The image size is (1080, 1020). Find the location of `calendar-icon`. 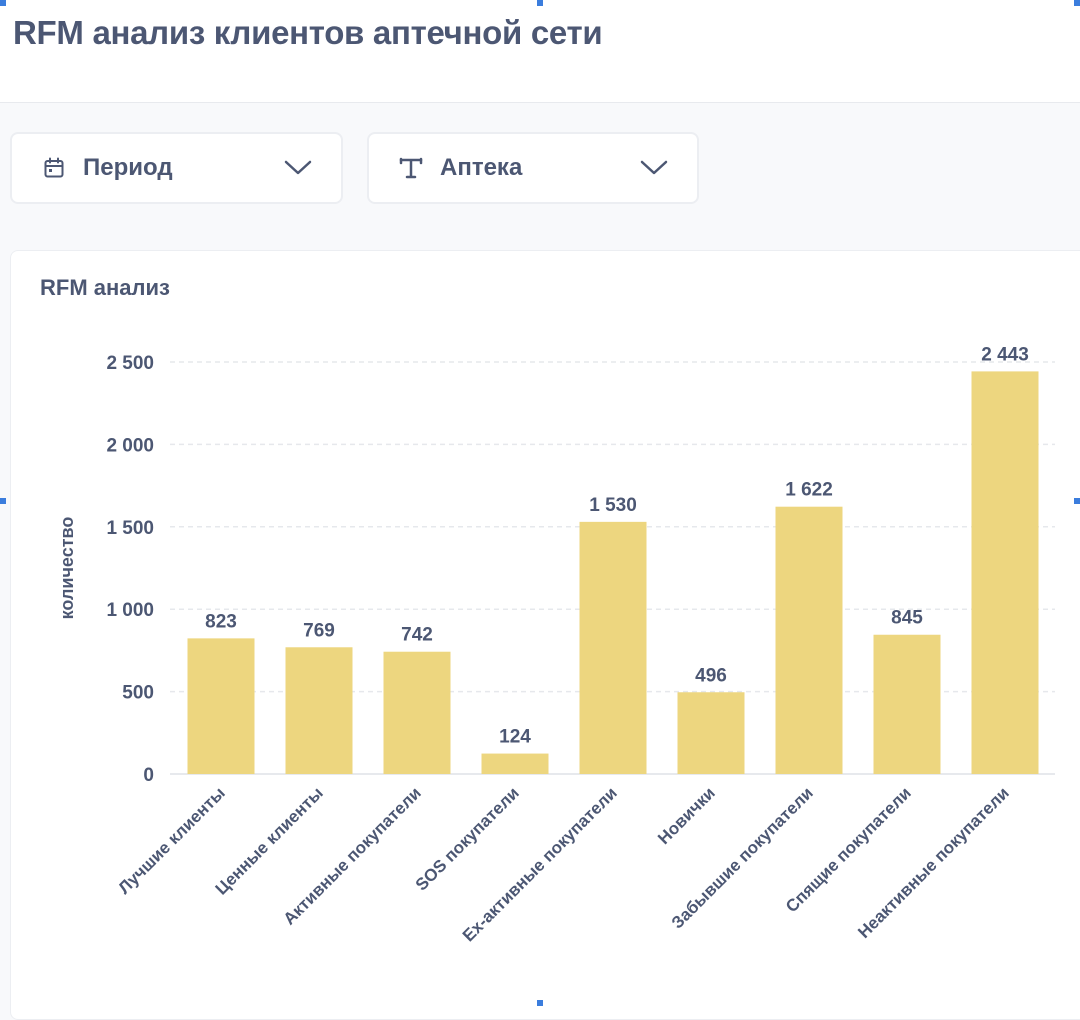

calendar-icon is located at coordinates (54, 168).